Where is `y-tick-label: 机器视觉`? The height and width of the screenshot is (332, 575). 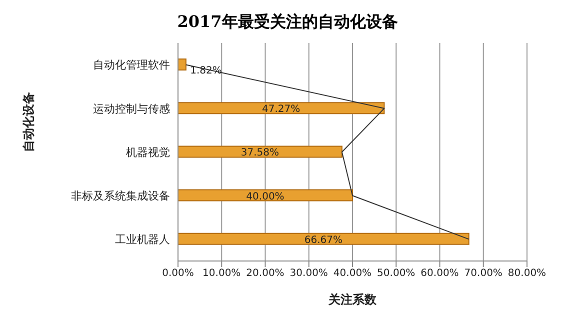
y-tick-label: 机器视觉 is located at coordinates (148, 152).